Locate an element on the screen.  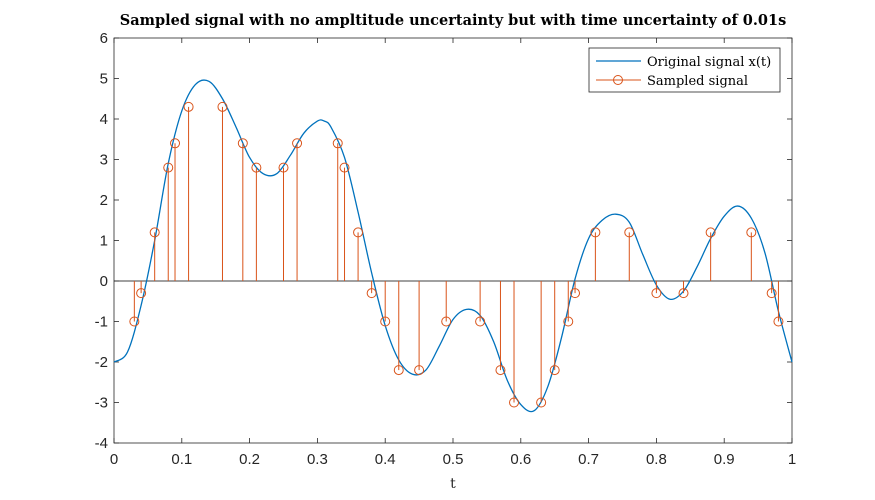
legend-label-sampled: Sampled signal is located at coordinates (697, 81).